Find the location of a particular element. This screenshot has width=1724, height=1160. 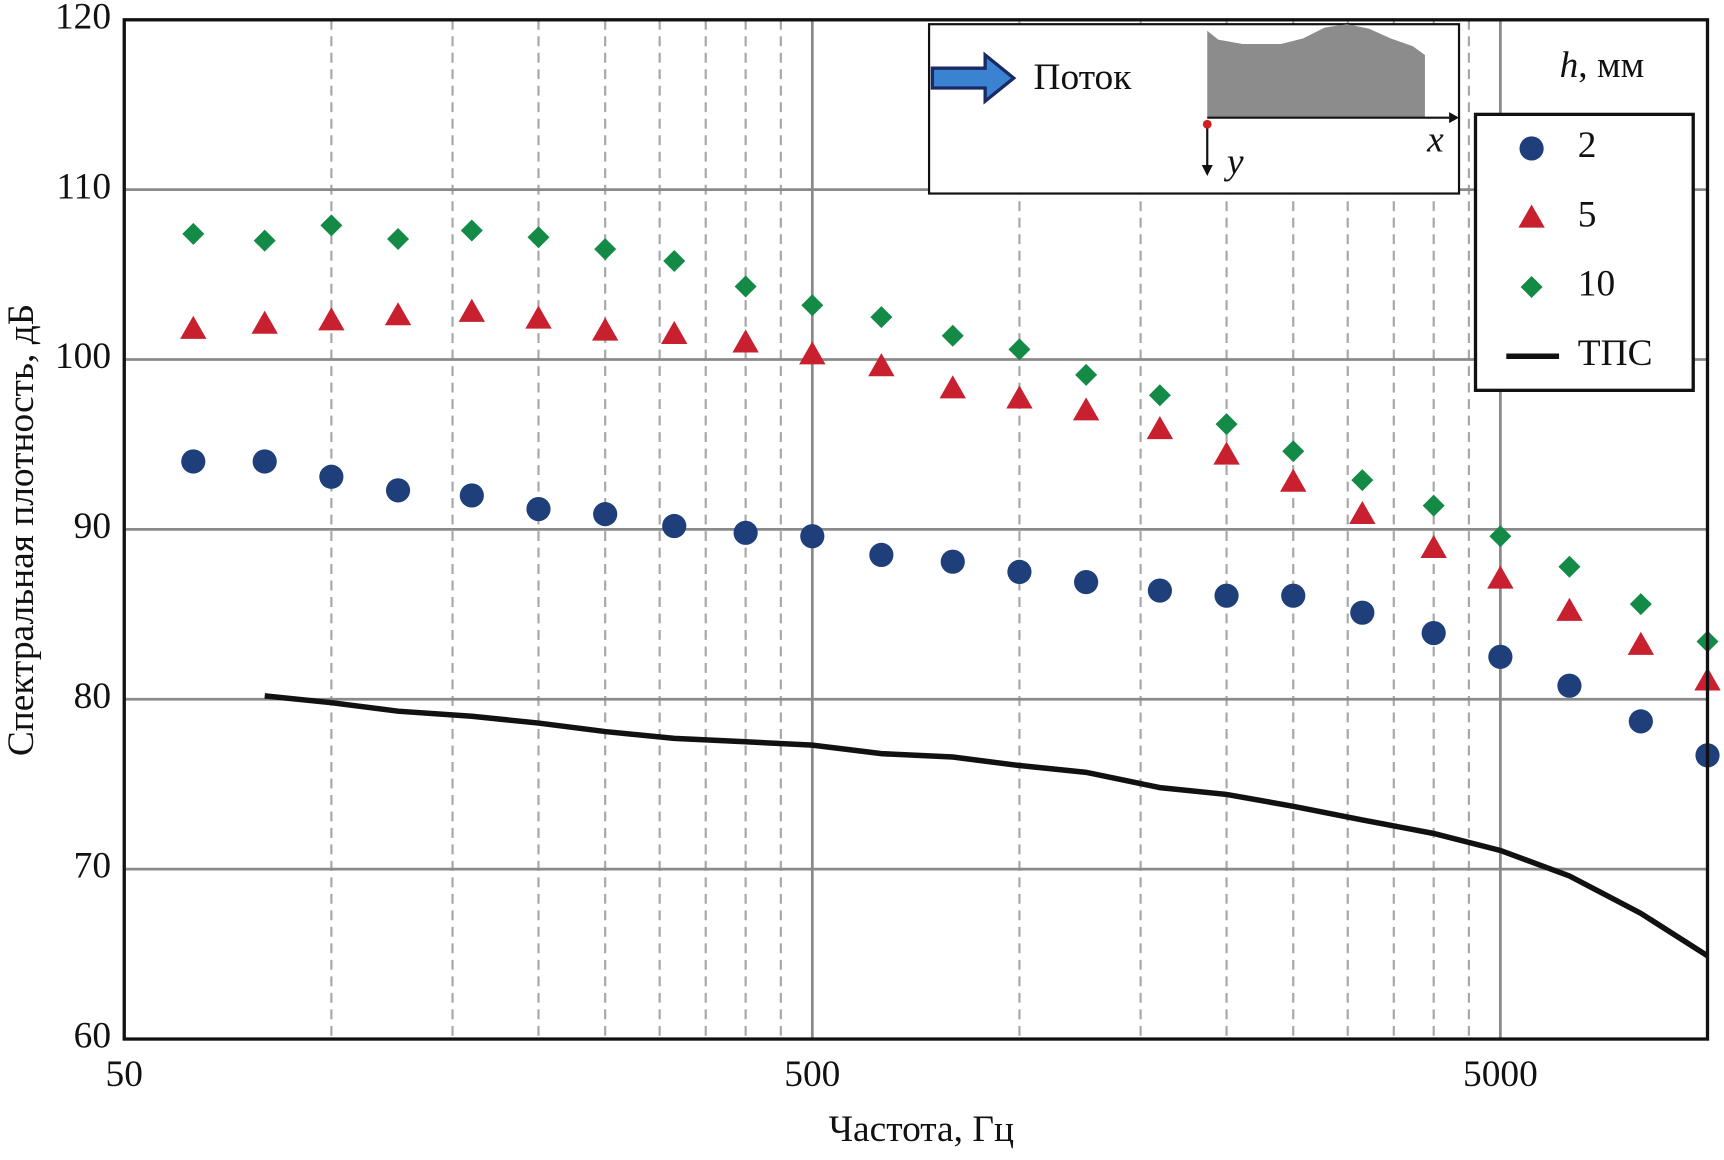

flow-arrow is located at coordinates (973, 78).